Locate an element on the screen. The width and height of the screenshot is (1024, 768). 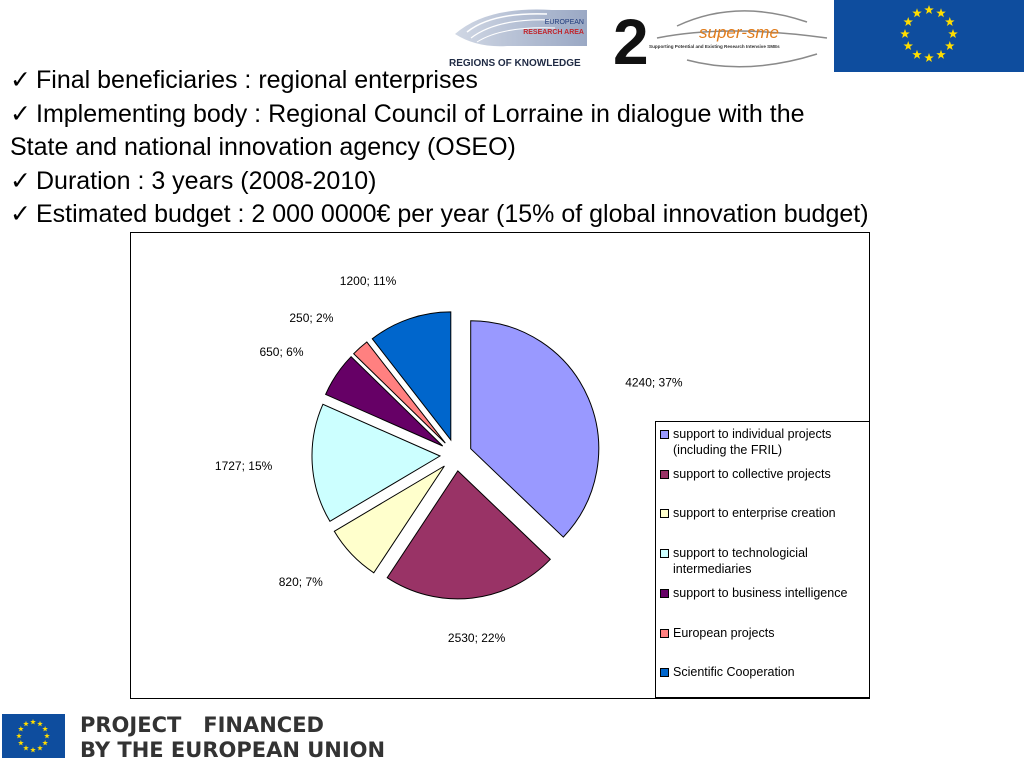
legend-item: support to enterprise creation is located at coordinates (763, 522).